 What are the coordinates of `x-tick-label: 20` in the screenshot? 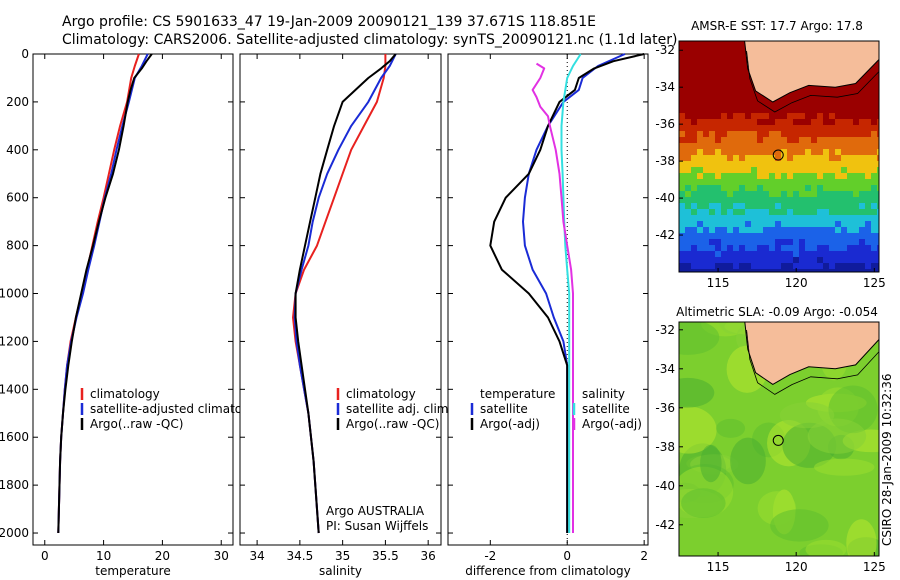 It's located at (162, 556).